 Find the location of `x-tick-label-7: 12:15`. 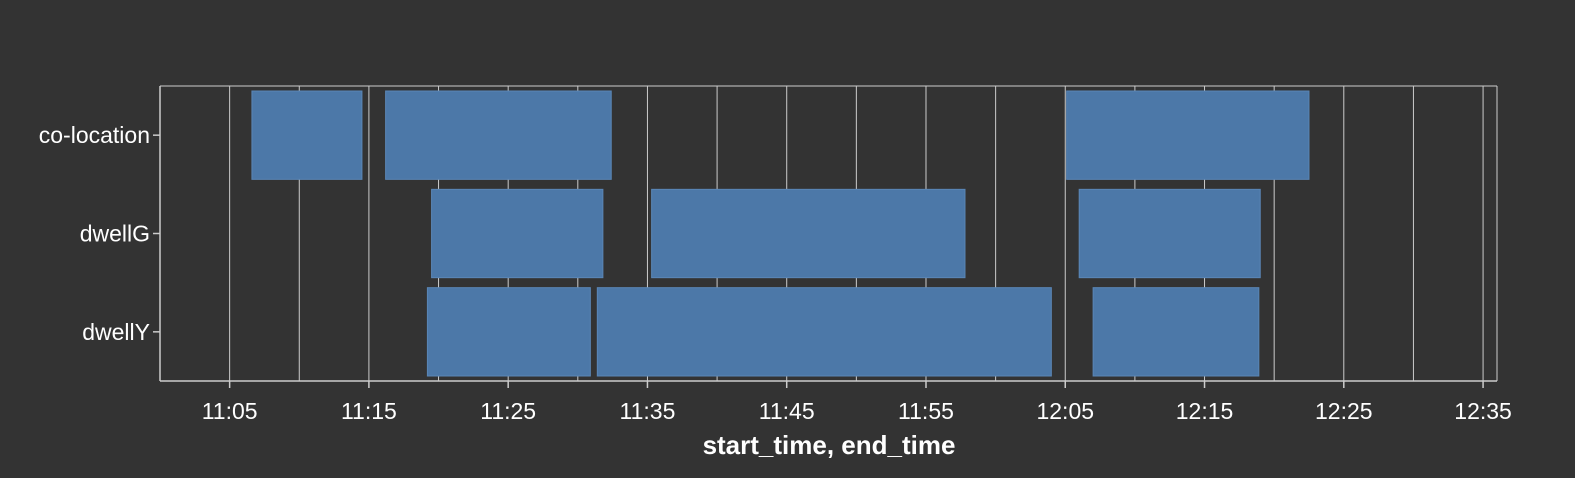

x-tick-label-7: 12:15 is located at coordinates (1205, 411).